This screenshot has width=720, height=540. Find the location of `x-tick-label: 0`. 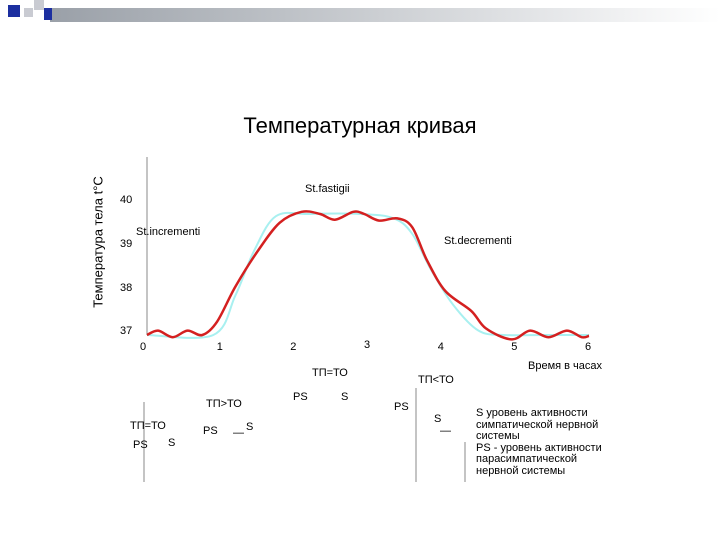

x-tick-label: 0 is located at coordinates (143, 347).